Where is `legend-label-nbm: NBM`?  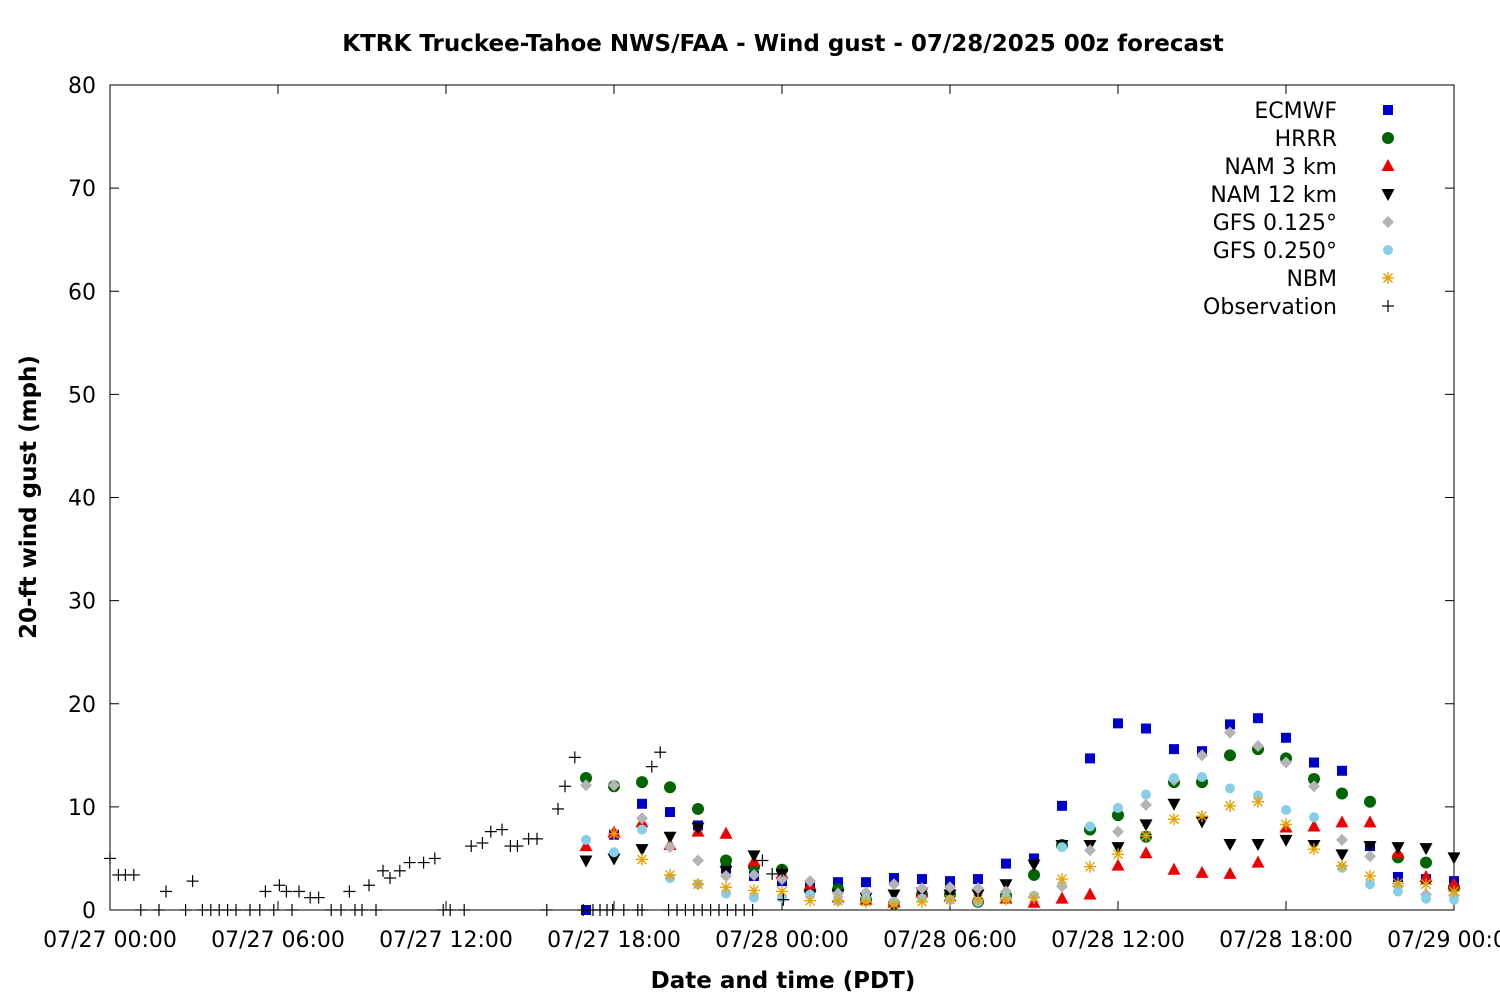 legend-label-nbm: NBM is located at coordinates (1311, 279).